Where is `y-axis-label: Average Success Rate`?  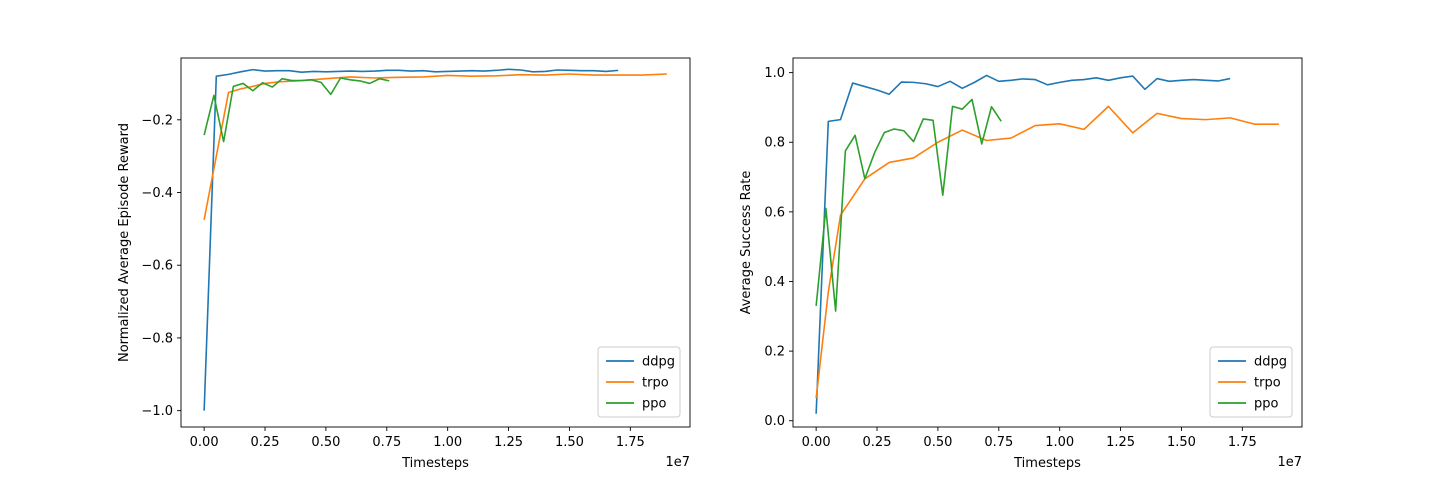
y-axis-label: Average Success Rate is located at coordinates (746, 243).